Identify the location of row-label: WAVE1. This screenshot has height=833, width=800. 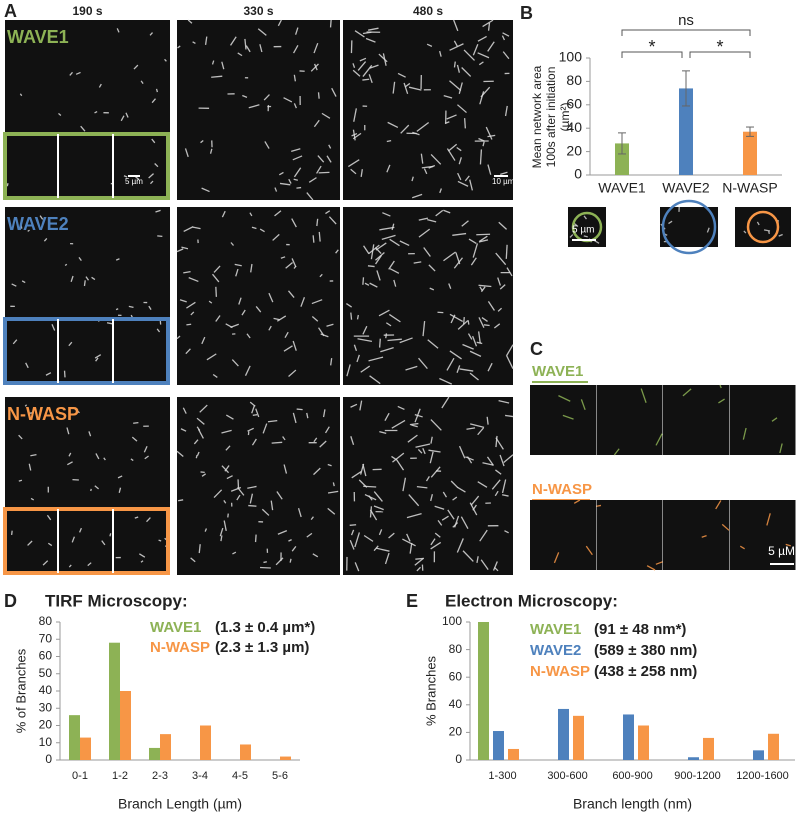
(38, 37).